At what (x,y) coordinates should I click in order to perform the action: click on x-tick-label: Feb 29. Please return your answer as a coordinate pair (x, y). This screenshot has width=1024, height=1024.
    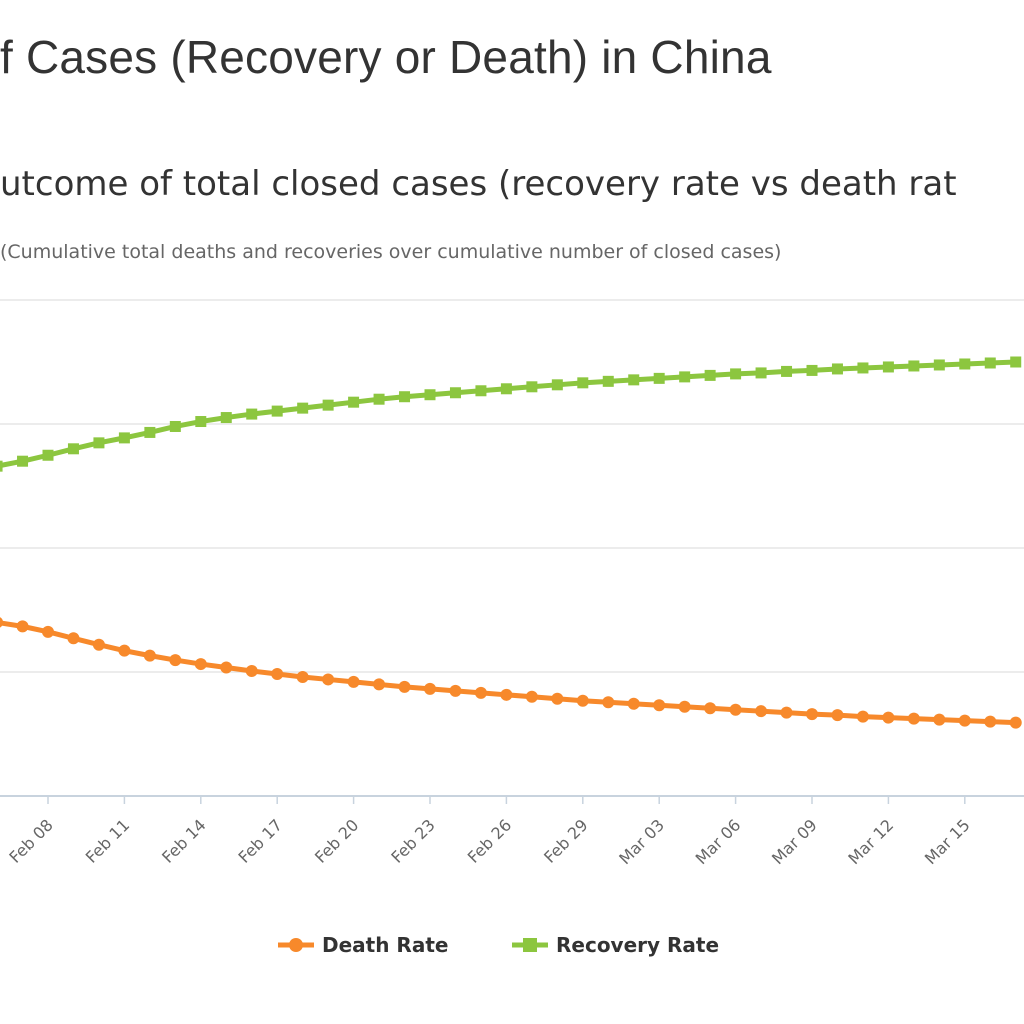
    Looking at the image, I should click on (565, 840).